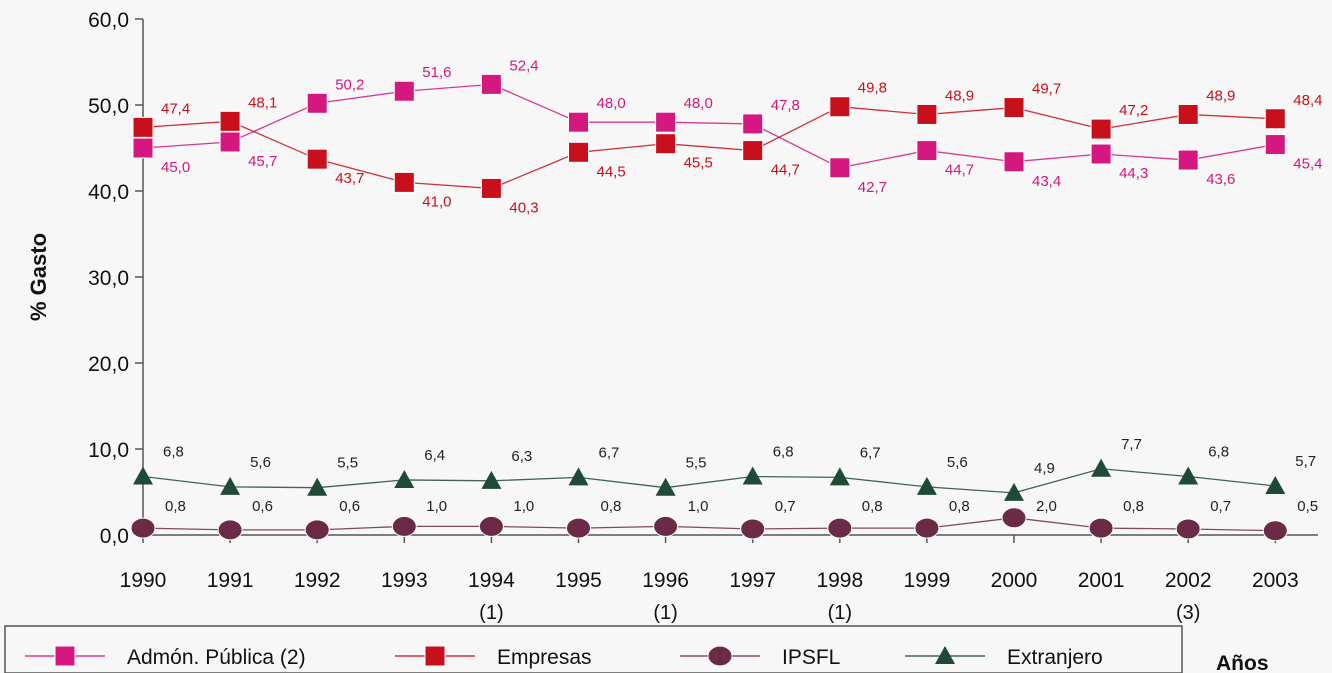 This screenshot has width=1332, height=673. I want to click on data-label-admon: 42,7, so click(872, 187).